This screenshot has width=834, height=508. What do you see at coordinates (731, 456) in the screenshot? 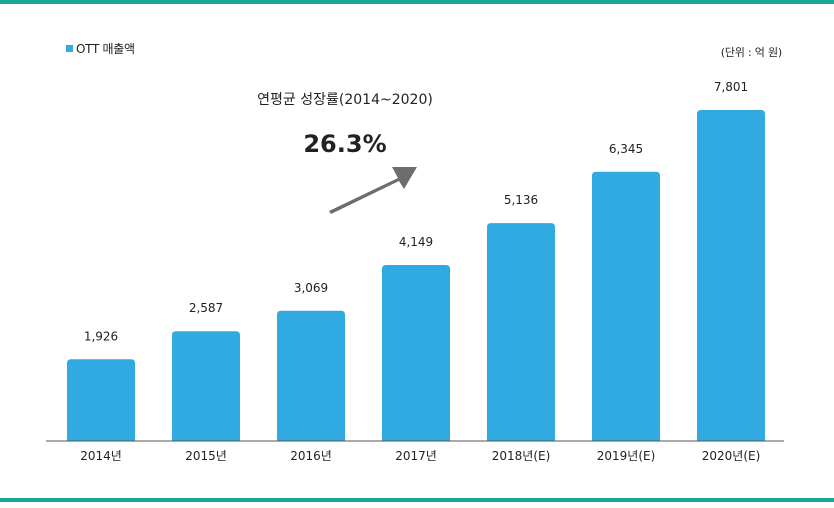
I see `category-label: 2020년(E)` at bounding box center [731, 456].